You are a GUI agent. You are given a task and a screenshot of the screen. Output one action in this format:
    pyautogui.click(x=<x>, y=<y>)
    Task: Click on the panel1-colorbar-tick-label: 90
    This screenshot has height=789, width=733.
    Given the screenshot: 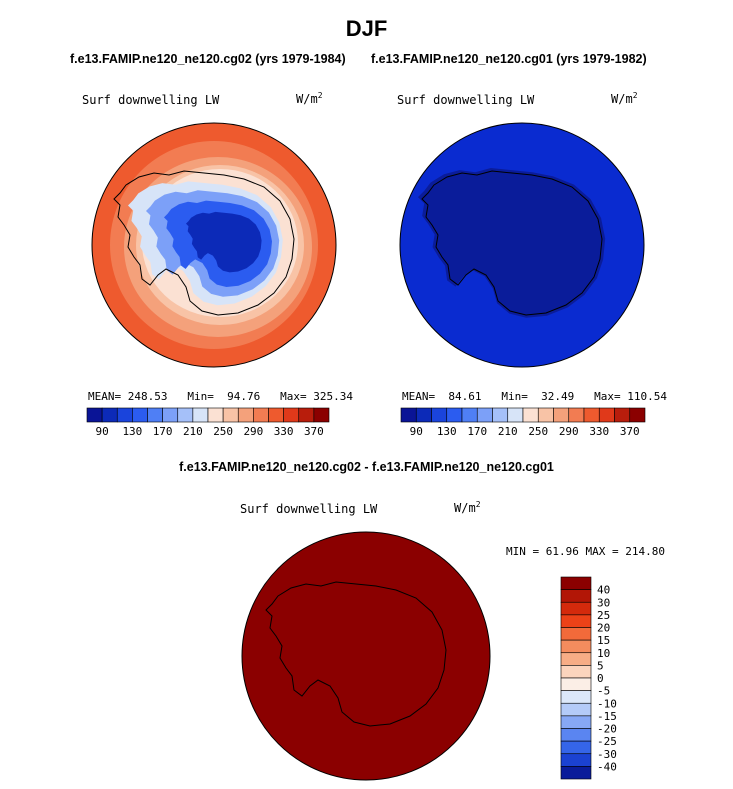 What is the action you would take?
    pyautogui.click(x=102, y=431)
    